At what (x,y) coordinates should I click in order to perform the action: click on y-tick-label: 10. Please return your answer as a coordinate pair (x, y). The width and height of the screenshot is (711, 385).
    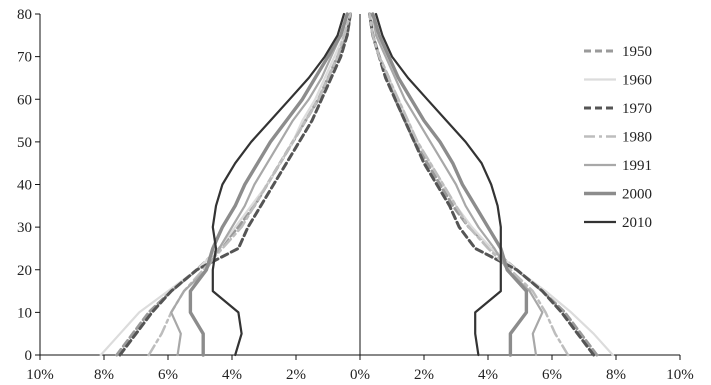
    Looking at the image, I should click on (24, 313).